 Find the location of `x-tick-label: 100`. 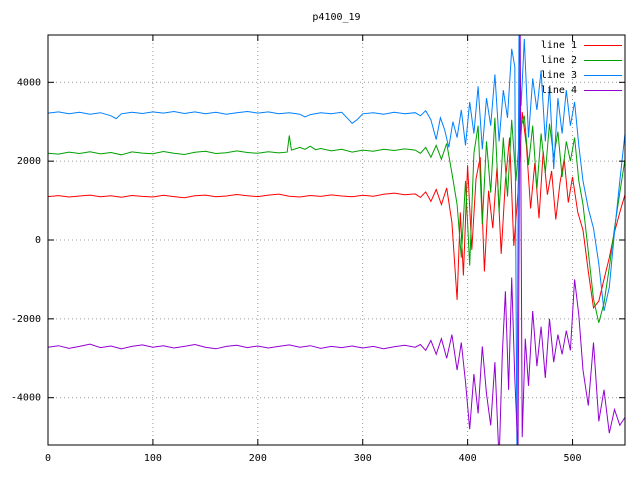

x-tick-label: 100 is located at coordinates (153, 458).